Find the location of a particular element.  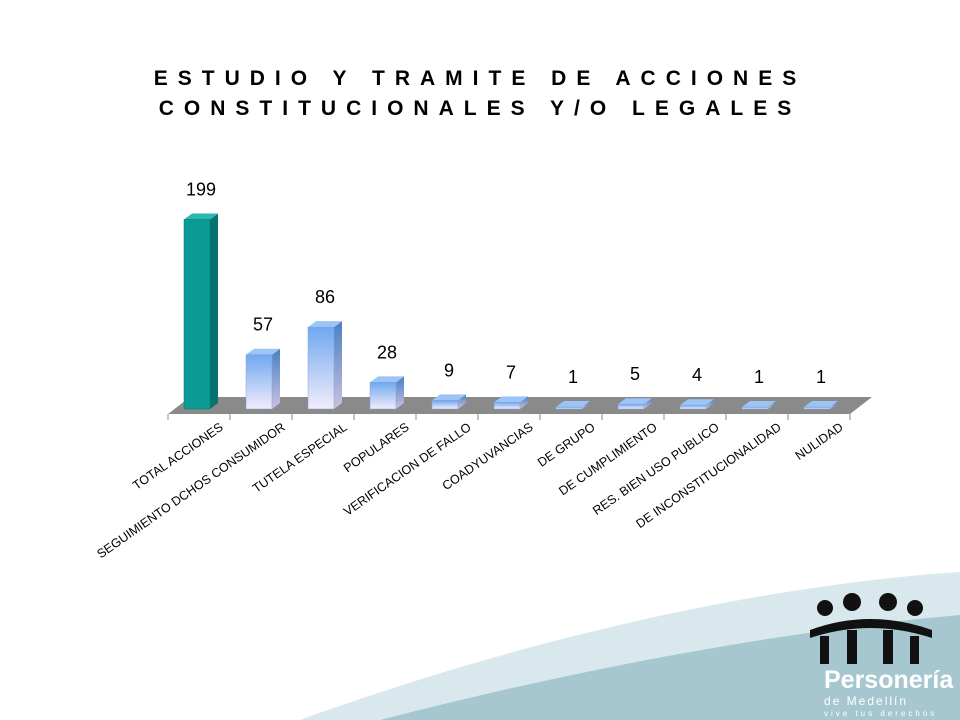

data-label-7: 1 is located at coordinates (573, 377).